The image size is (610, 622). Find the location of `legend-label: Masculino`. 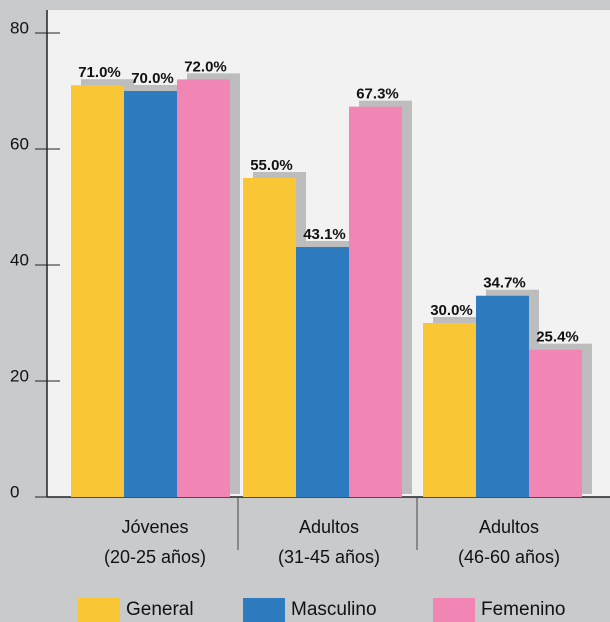

legend-label: Masculino is located at coordinates (334, 609).